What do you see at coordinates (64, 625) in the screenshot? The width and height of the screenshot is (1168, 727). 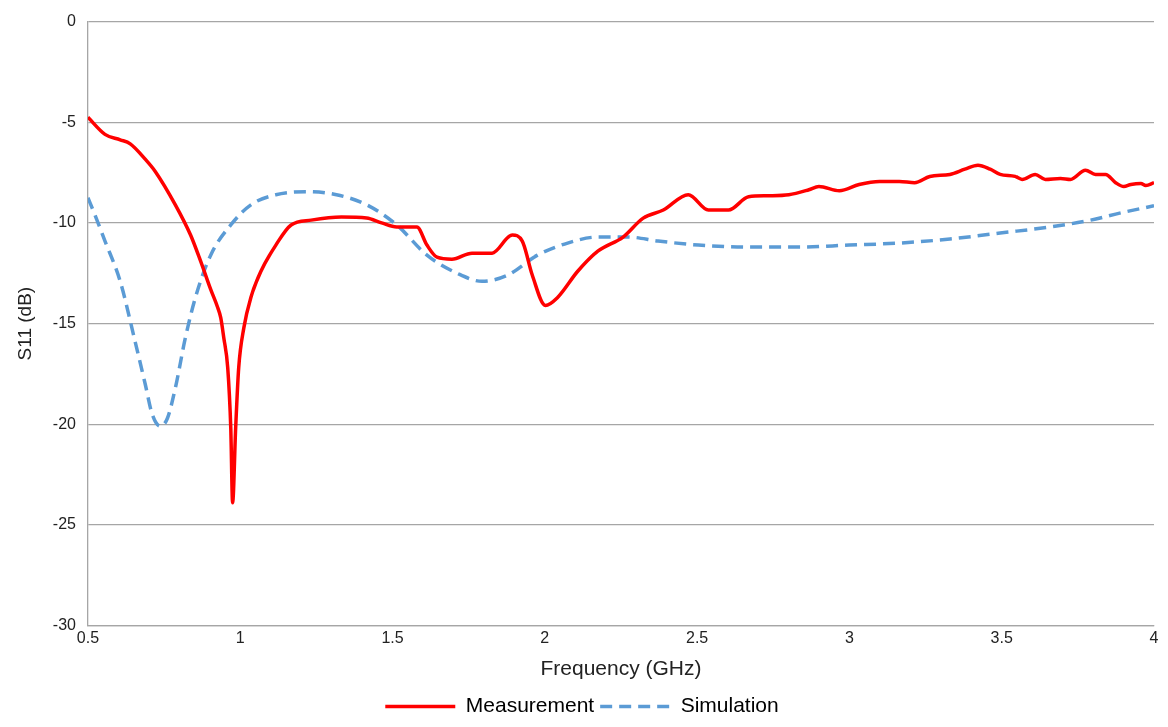 I see `y-tick-label: -30` at bounding box center [64, 625].